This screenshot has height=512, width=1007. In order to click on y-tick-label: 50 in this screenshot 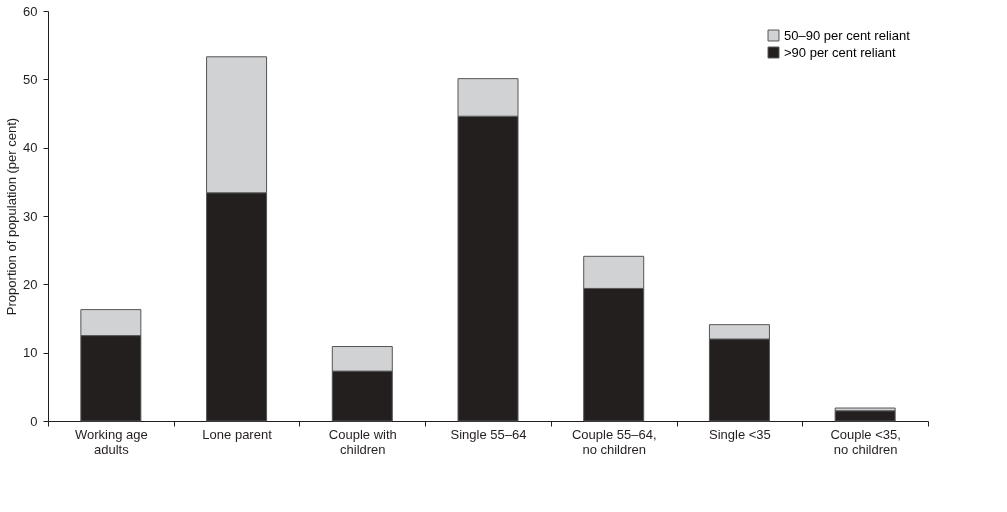, I will do `click(30, 79)`.